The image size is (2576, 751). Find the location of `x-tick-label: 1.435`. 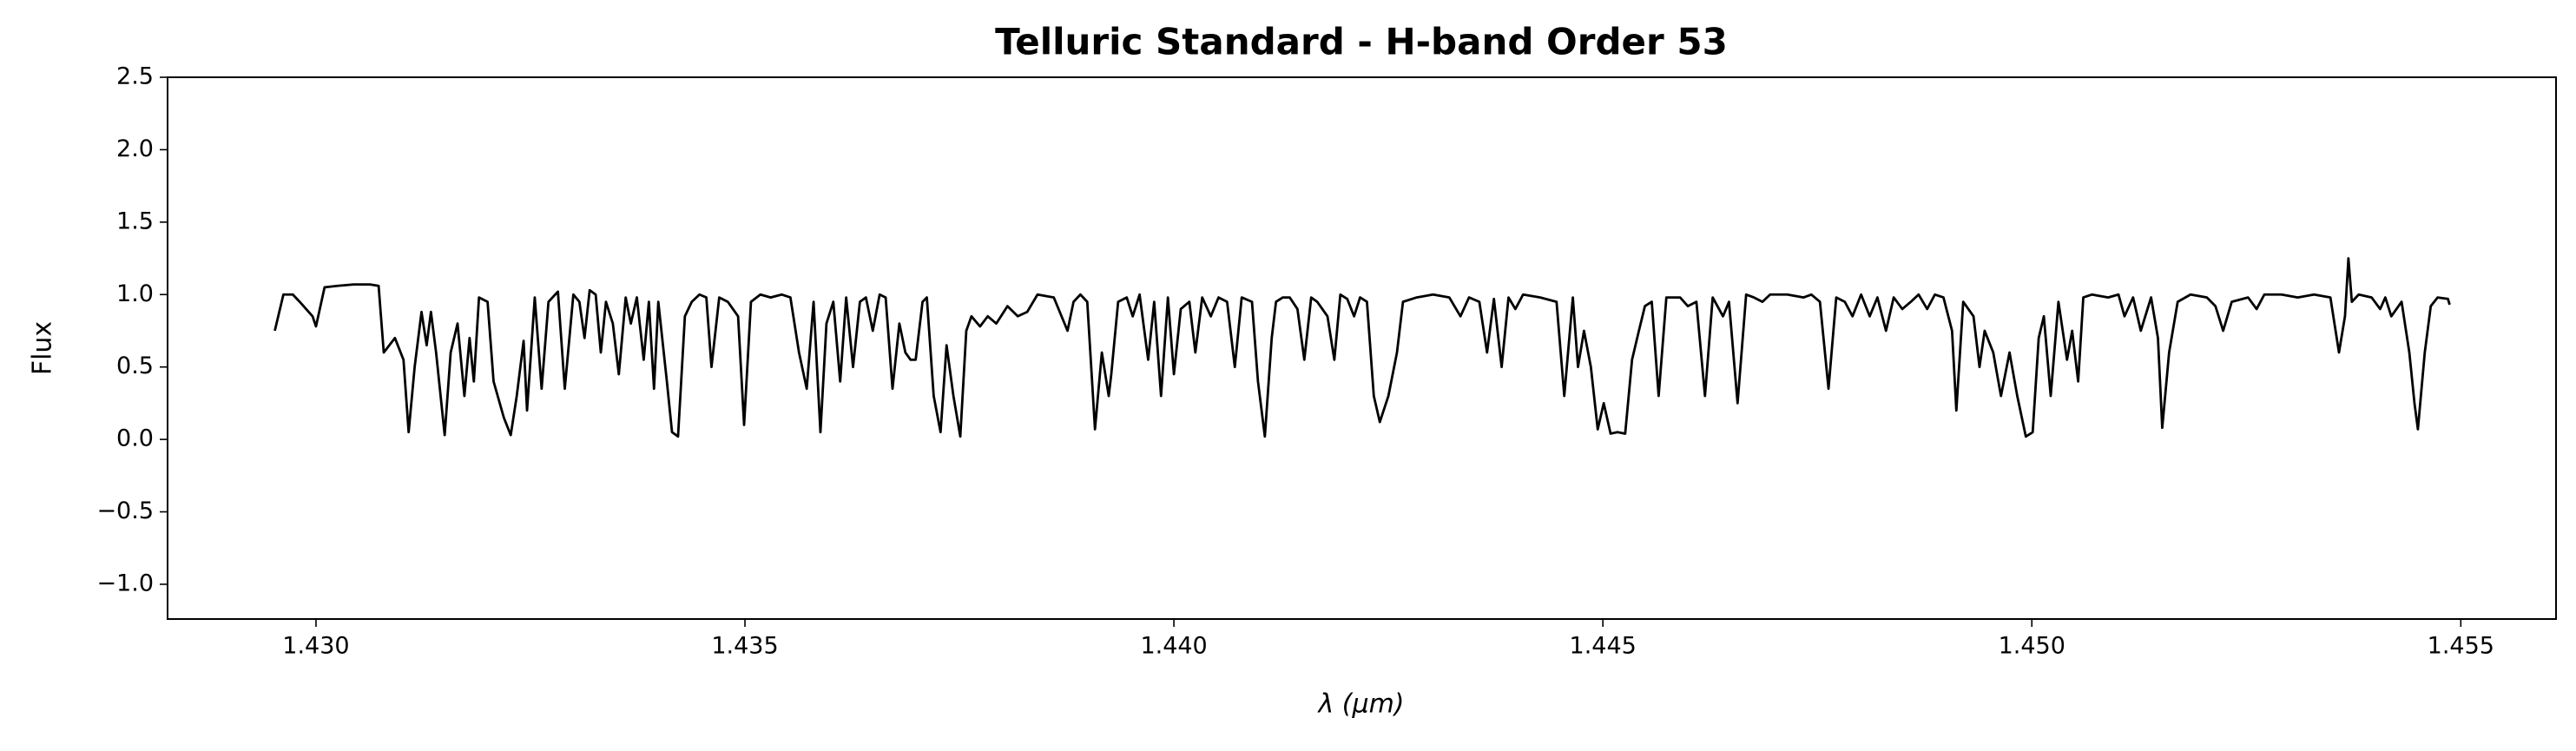

x-tick-label: 1.435 is located at coordinates (744, 646).